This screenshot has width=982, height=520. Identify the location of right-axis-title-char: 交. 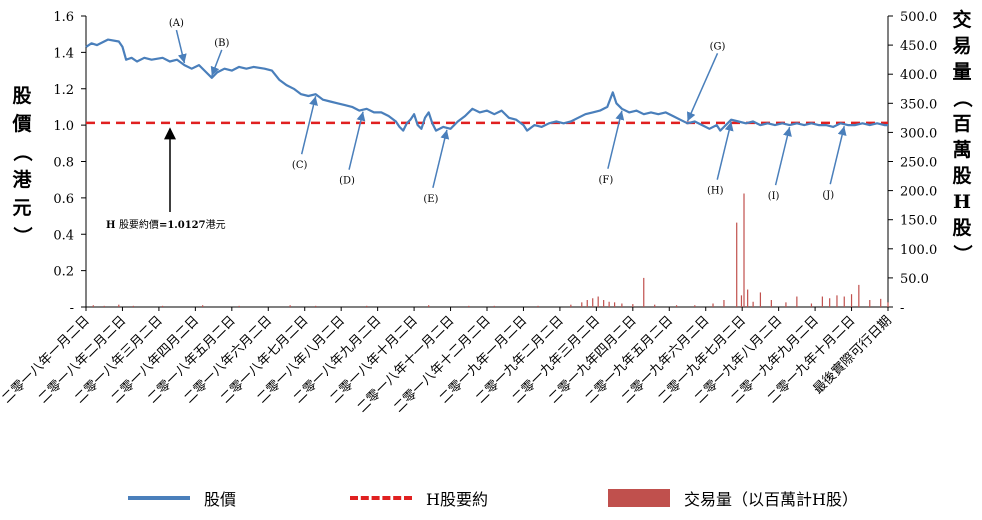
(961, 19).